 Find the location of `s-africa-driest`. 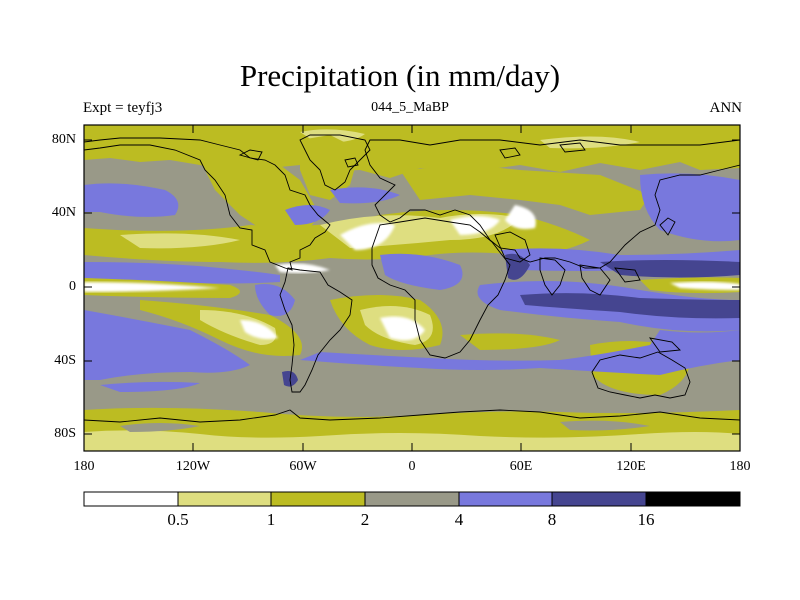

s-africa-driest is located at coordinates (402, 328).